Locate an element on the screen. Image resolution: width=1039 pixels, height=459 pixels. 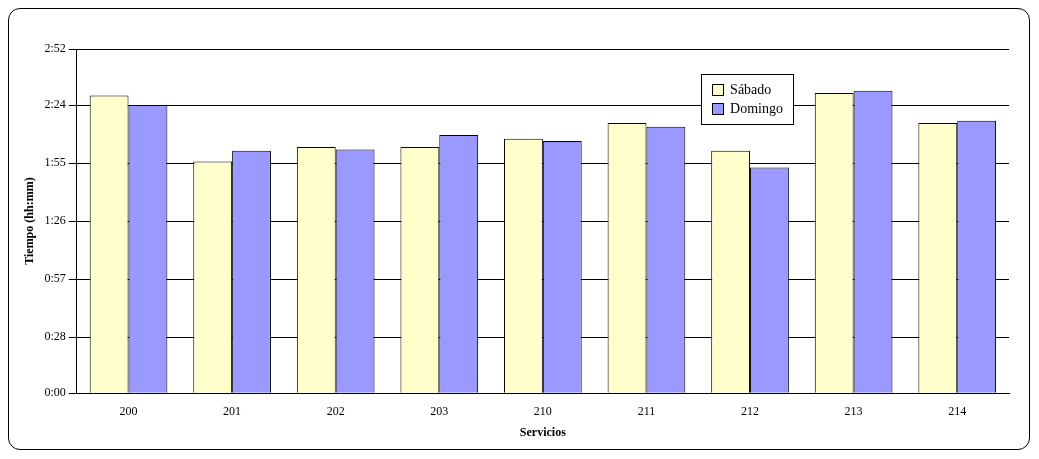
y-tick-label: 1:26 is located at coordinates (55, 220).